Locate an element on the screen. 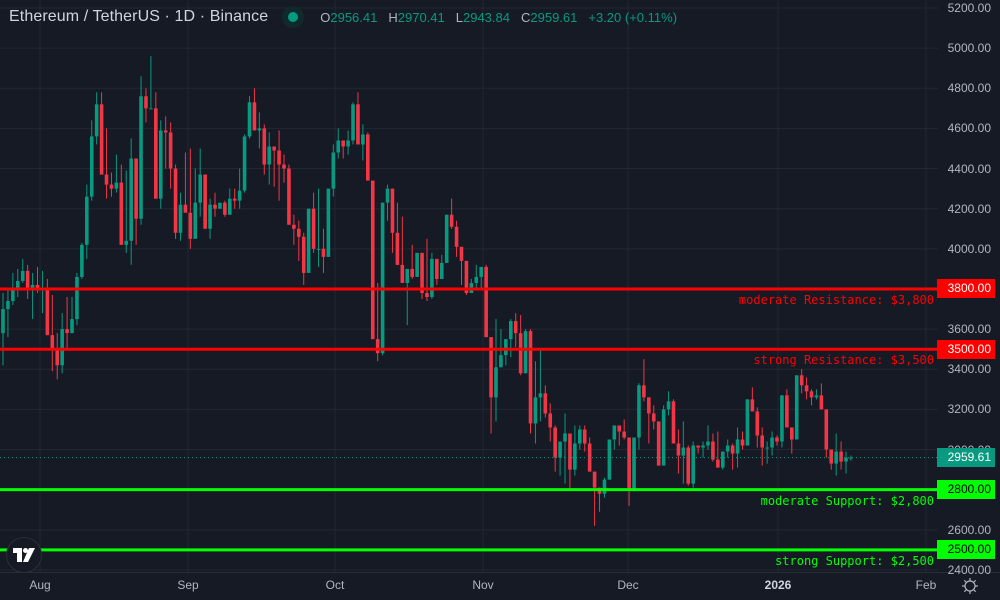  ohlc-low: L2943.84 is located at coordinates (482, 17).